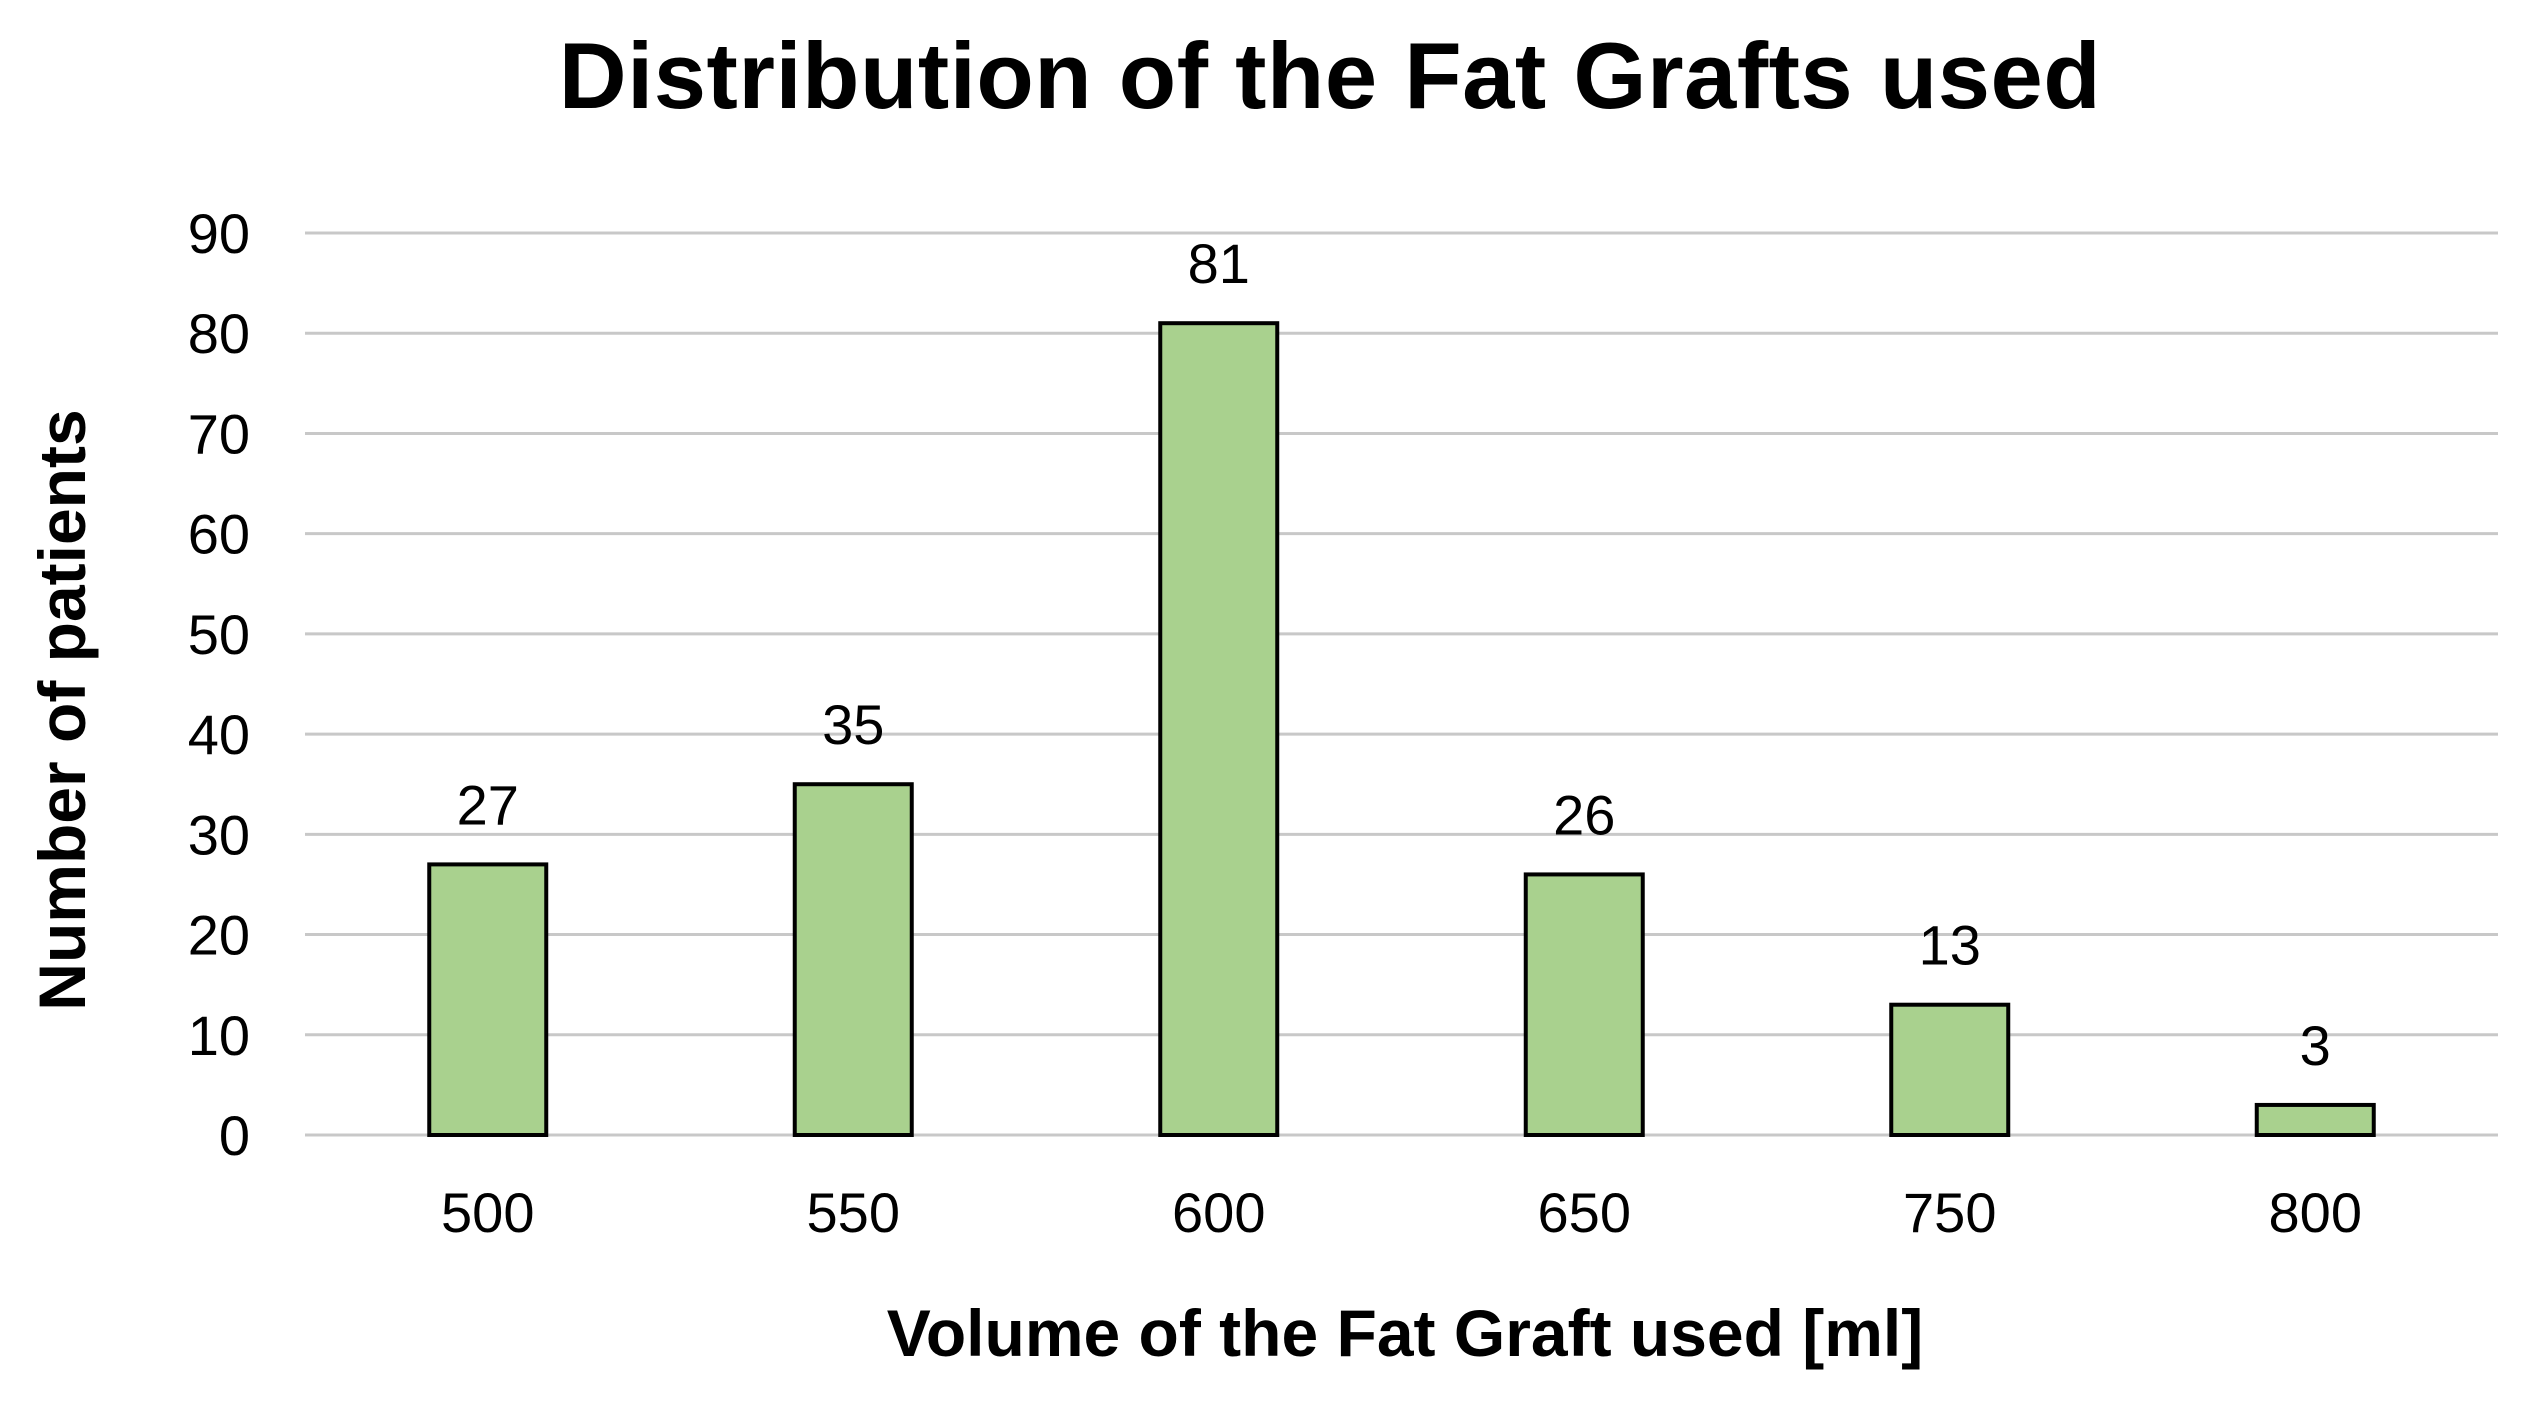  I want to click on x-tick-label: 650, so click(1584, 1212).